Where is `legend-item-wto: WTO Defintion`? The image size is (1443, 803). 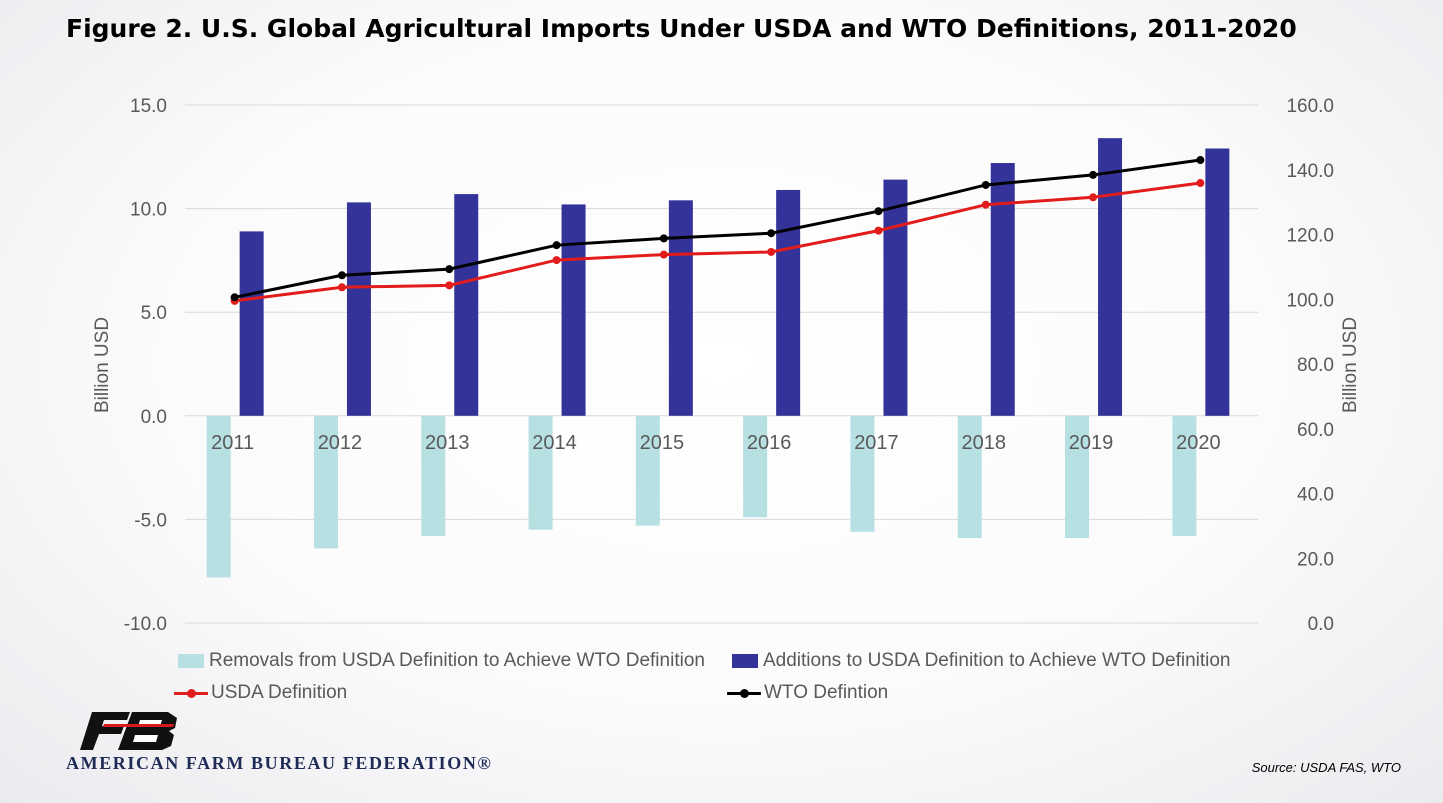 legend-item-wto: WTO Defintion is located at coordinates (807, 693).